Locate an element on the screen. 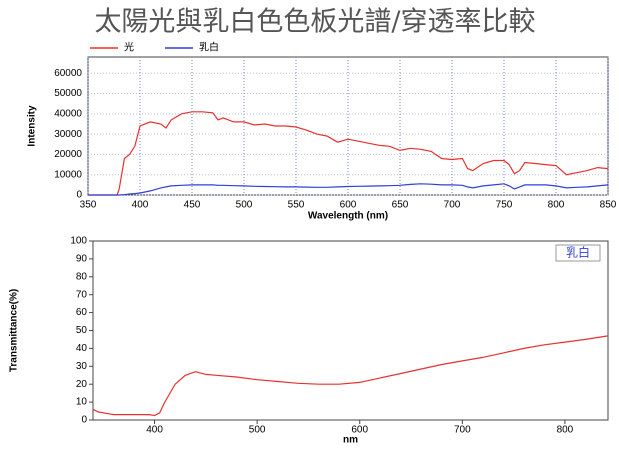  y-tick-label: 60 is located at coordinates (82, 312).